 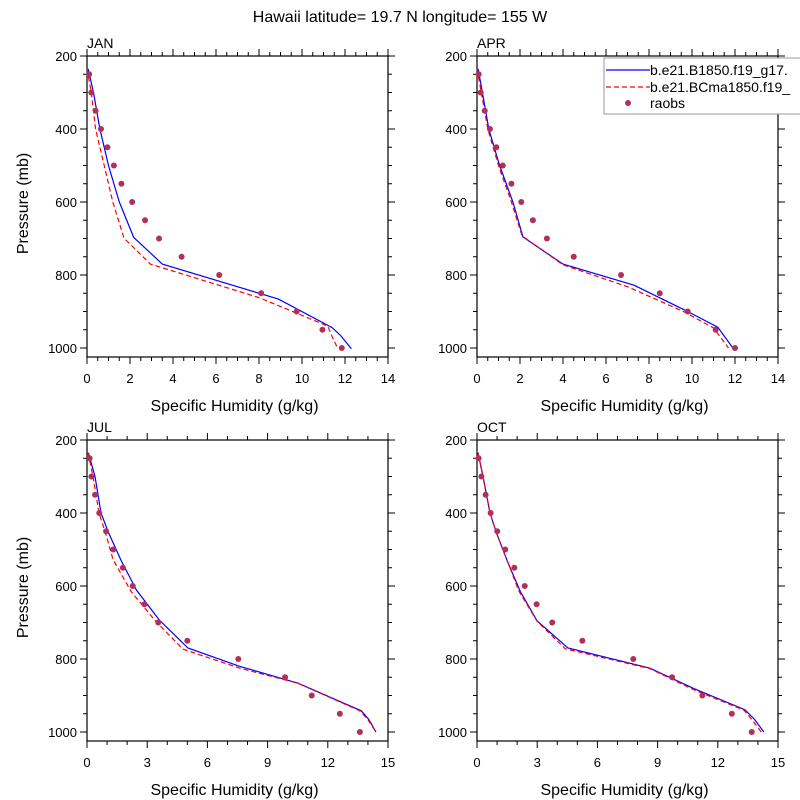 What do you see at coordinates (23, 587) in the screenshot?
I see `y-axis-label: Pressure (mb)` at bounding box center [23, 587].